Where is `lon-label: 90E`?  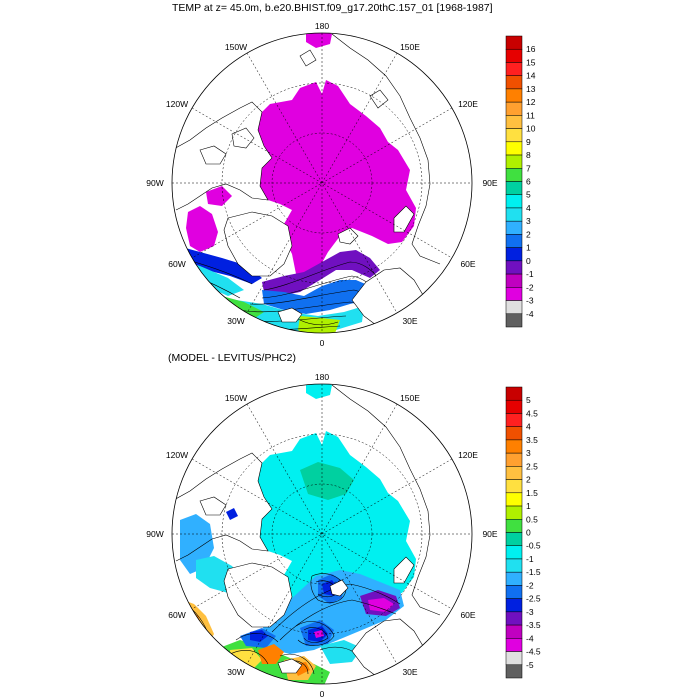 lon-label: 90E is located at coordinates (489, 534).